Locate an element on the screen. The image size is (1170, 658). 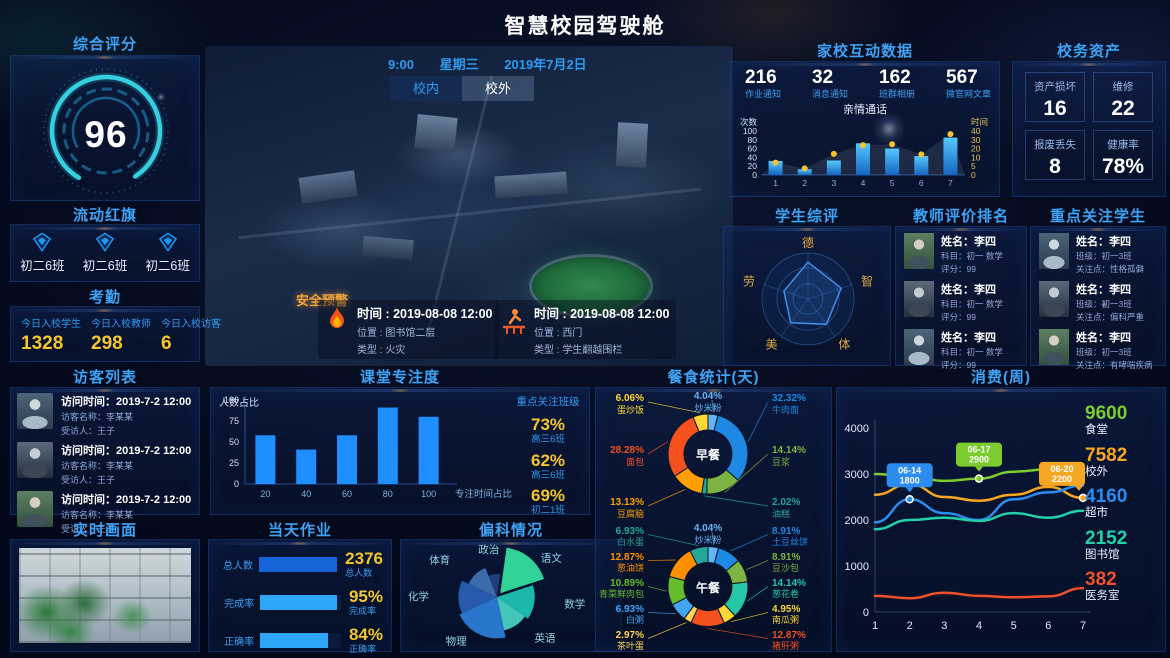
score-section-title: 综合评分 is located at coordinates (105, 46).